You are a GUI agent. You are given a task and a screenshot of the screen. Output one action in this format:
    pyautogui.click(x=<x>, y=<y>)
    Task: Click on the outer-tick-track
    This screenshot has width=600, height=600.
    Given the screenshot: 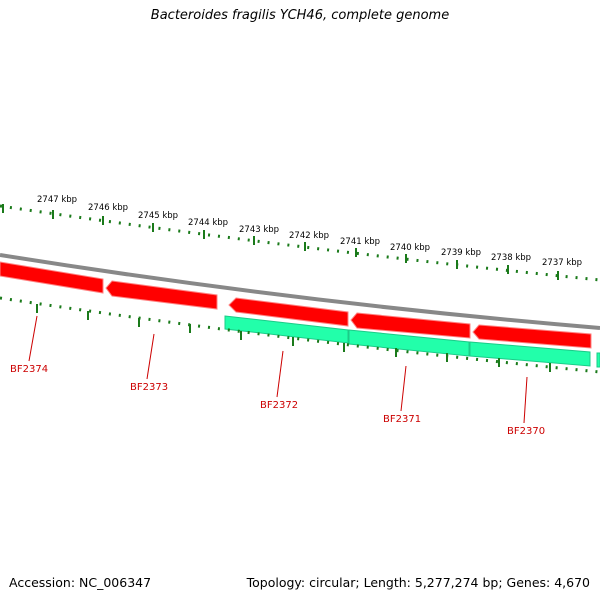 What is the action you would take?
    pyautogui.click(x=300, y=243)
    